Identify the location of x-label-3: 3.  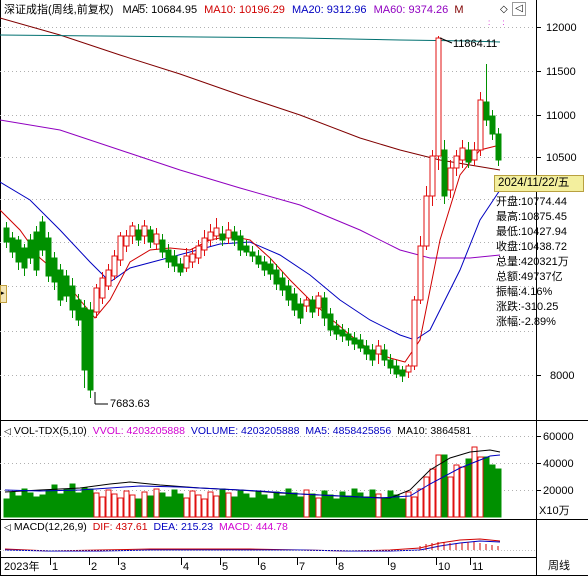
(123, 567).